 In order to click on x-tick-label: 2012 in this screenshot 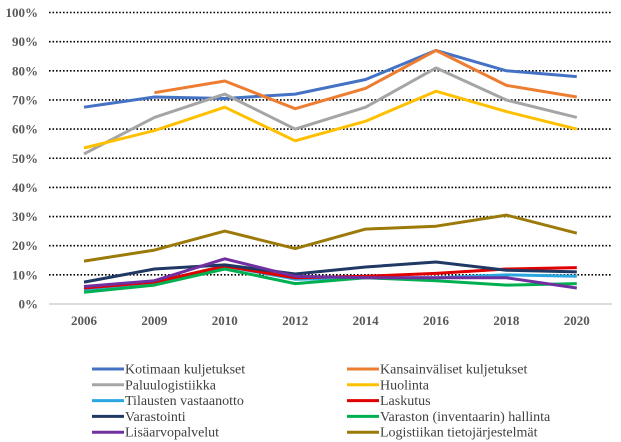, I will do `click(295, 320)`.